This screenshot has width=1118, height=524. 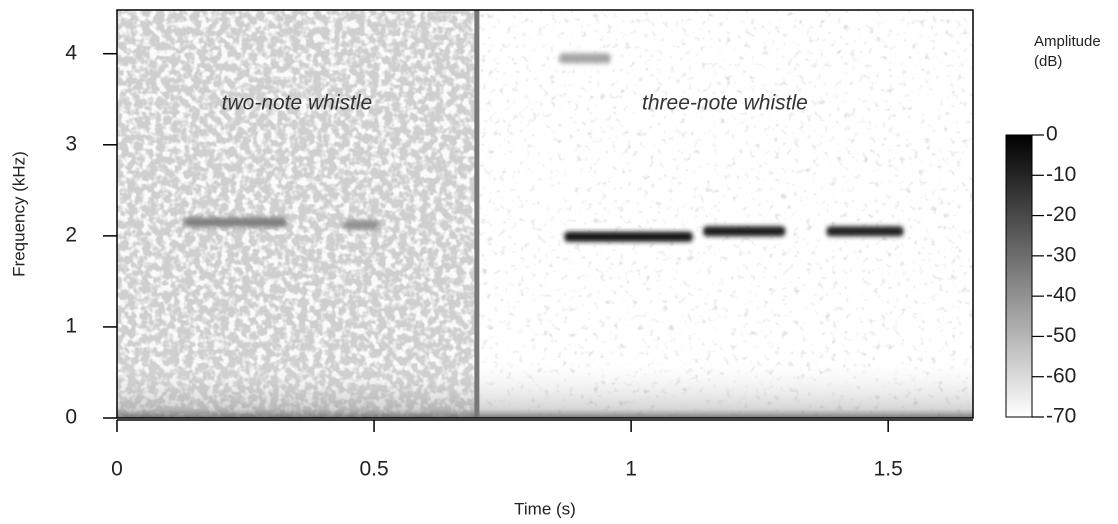 I want to click on colorbar-tick-label: -70, so click(x=1061, y=416).